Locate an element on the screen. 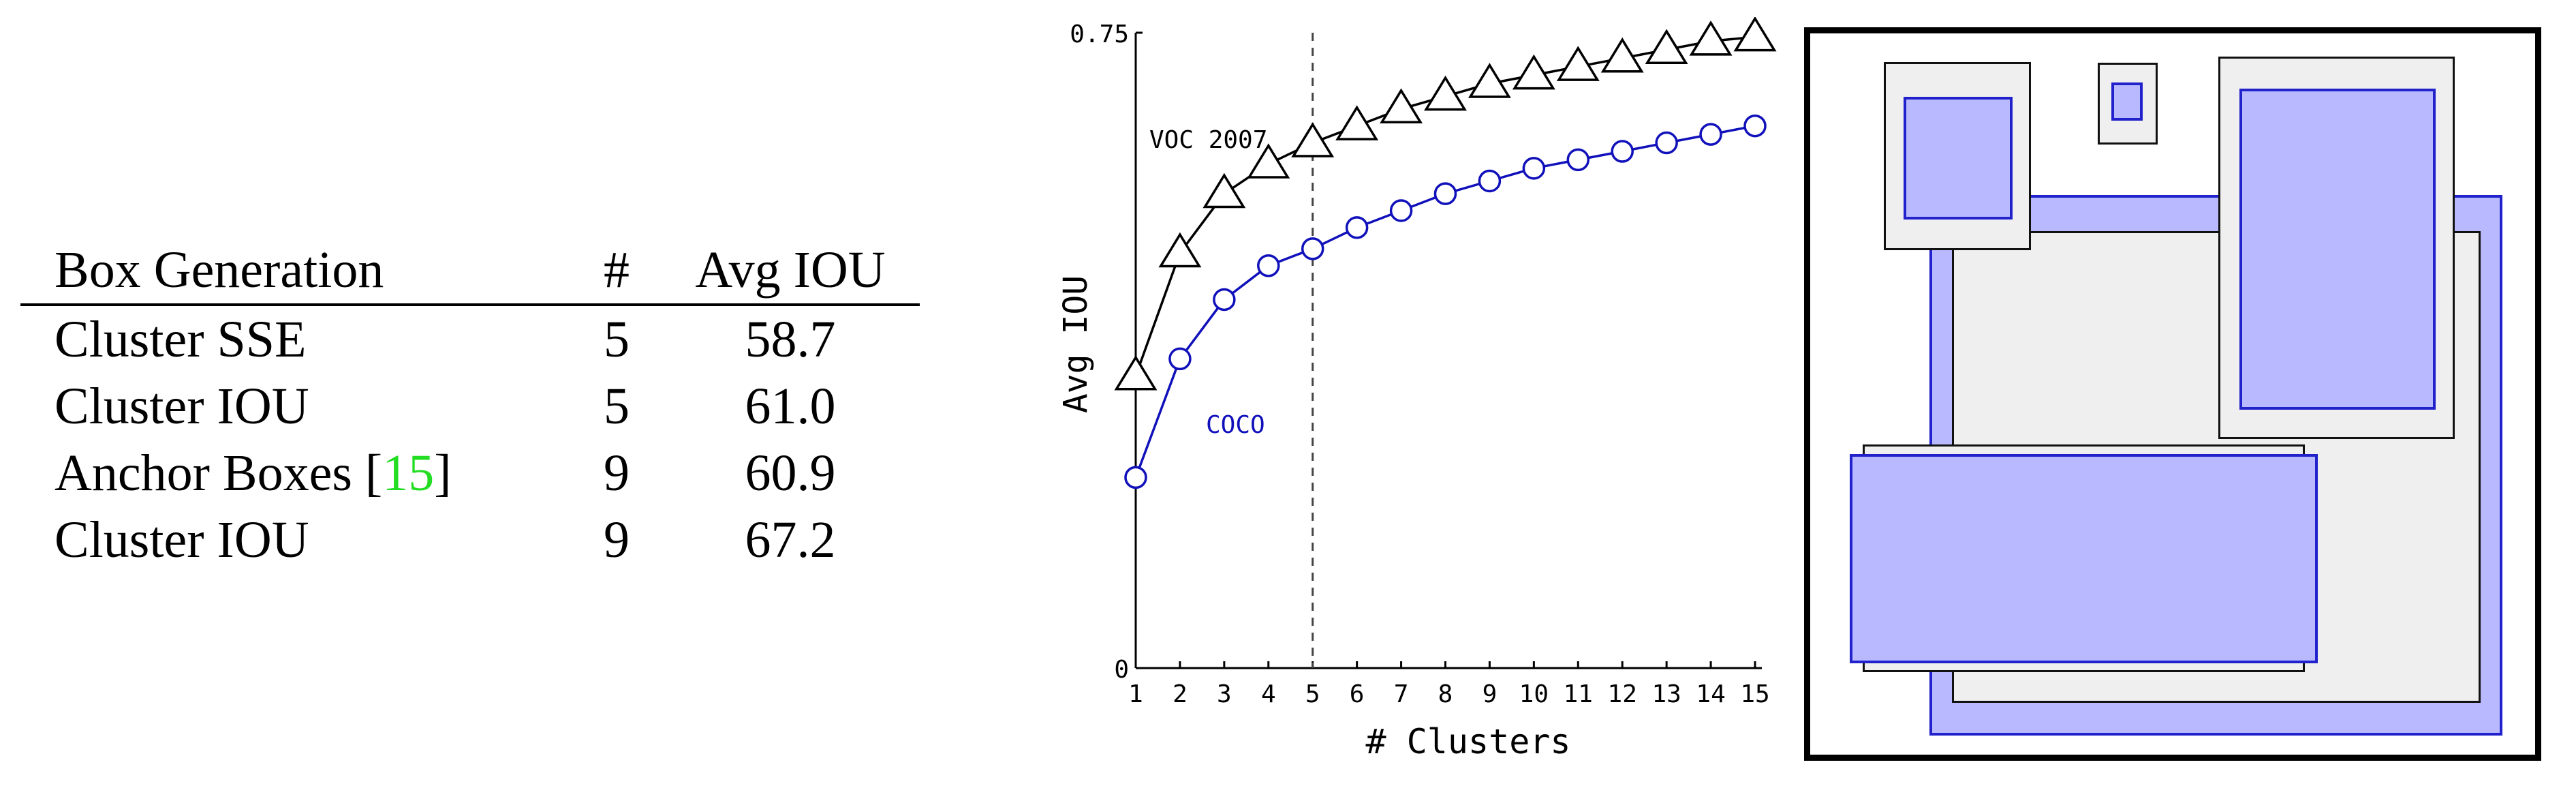 Image resolution: width=2576 pixels, height=786 pixels. y-tick-label: 0 is located at coordinates (1121, 670).